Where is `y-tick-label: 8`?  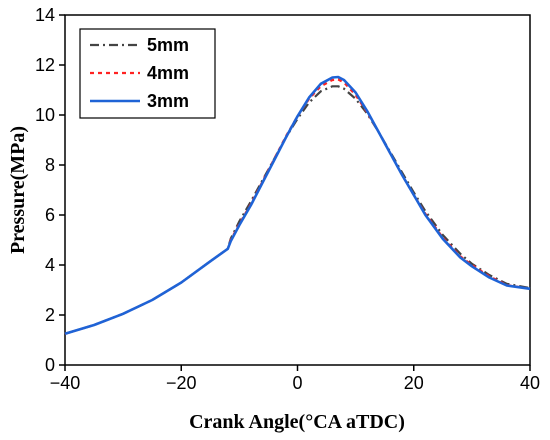 y-tick-label: 8 is located at coordinates (50, 165).